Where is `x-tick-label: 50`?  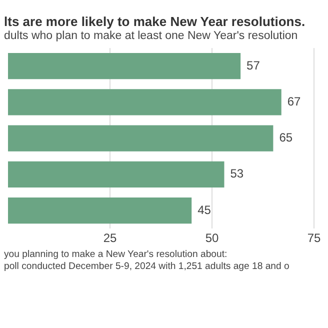 x-tick-label: 50 is located at coordinates (212, 238).